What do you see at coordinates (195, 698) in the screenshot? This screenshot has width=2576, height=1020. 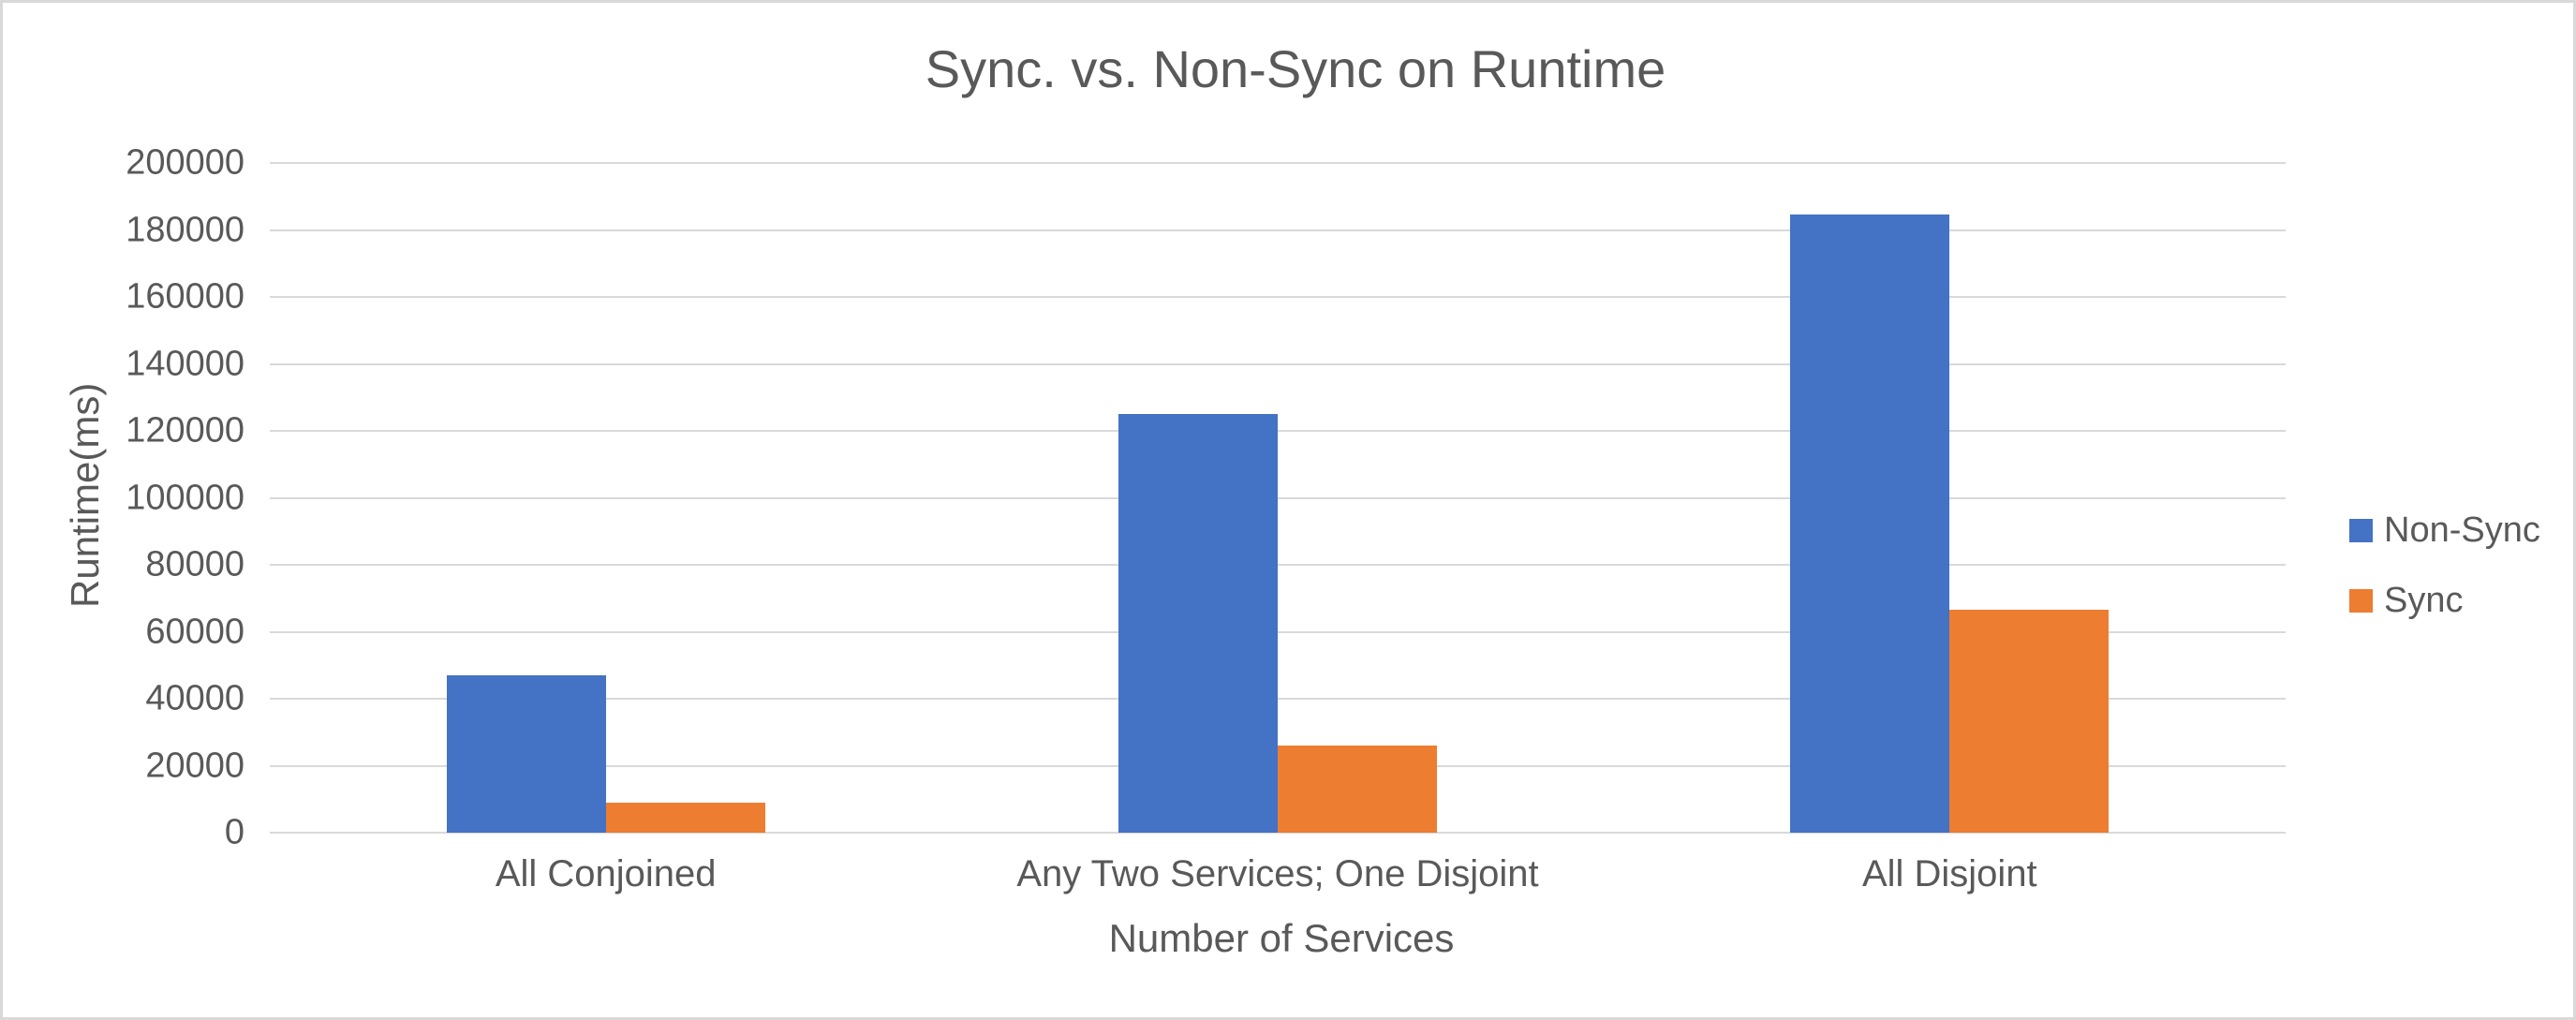 I see `y-tick-label: 40000` at bounding box center [195, 698].